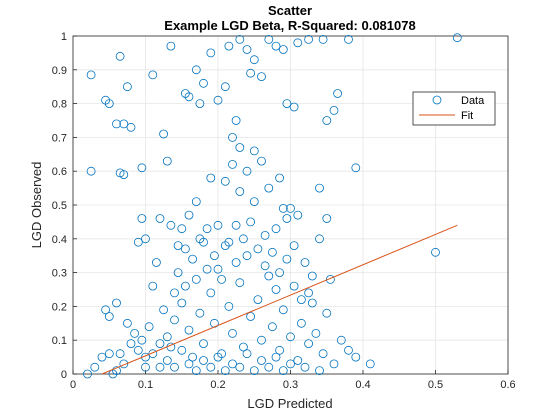 This screenshot has height=420, width=560. What do you see at coordinates (290, 10) in the screenshot?
I see `chart-title: Scatter` at bounding box center [290, 10].